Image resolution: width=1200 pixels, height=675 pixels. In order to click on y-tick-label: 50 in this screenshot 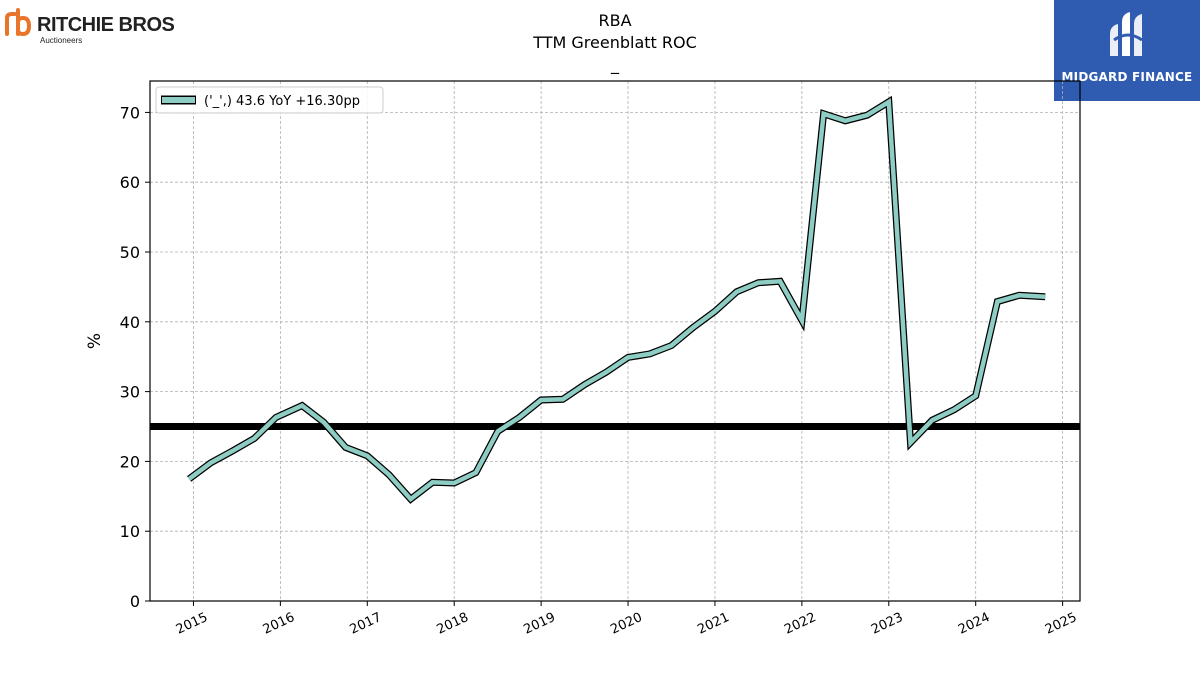, I will do `click(130, 252)`.